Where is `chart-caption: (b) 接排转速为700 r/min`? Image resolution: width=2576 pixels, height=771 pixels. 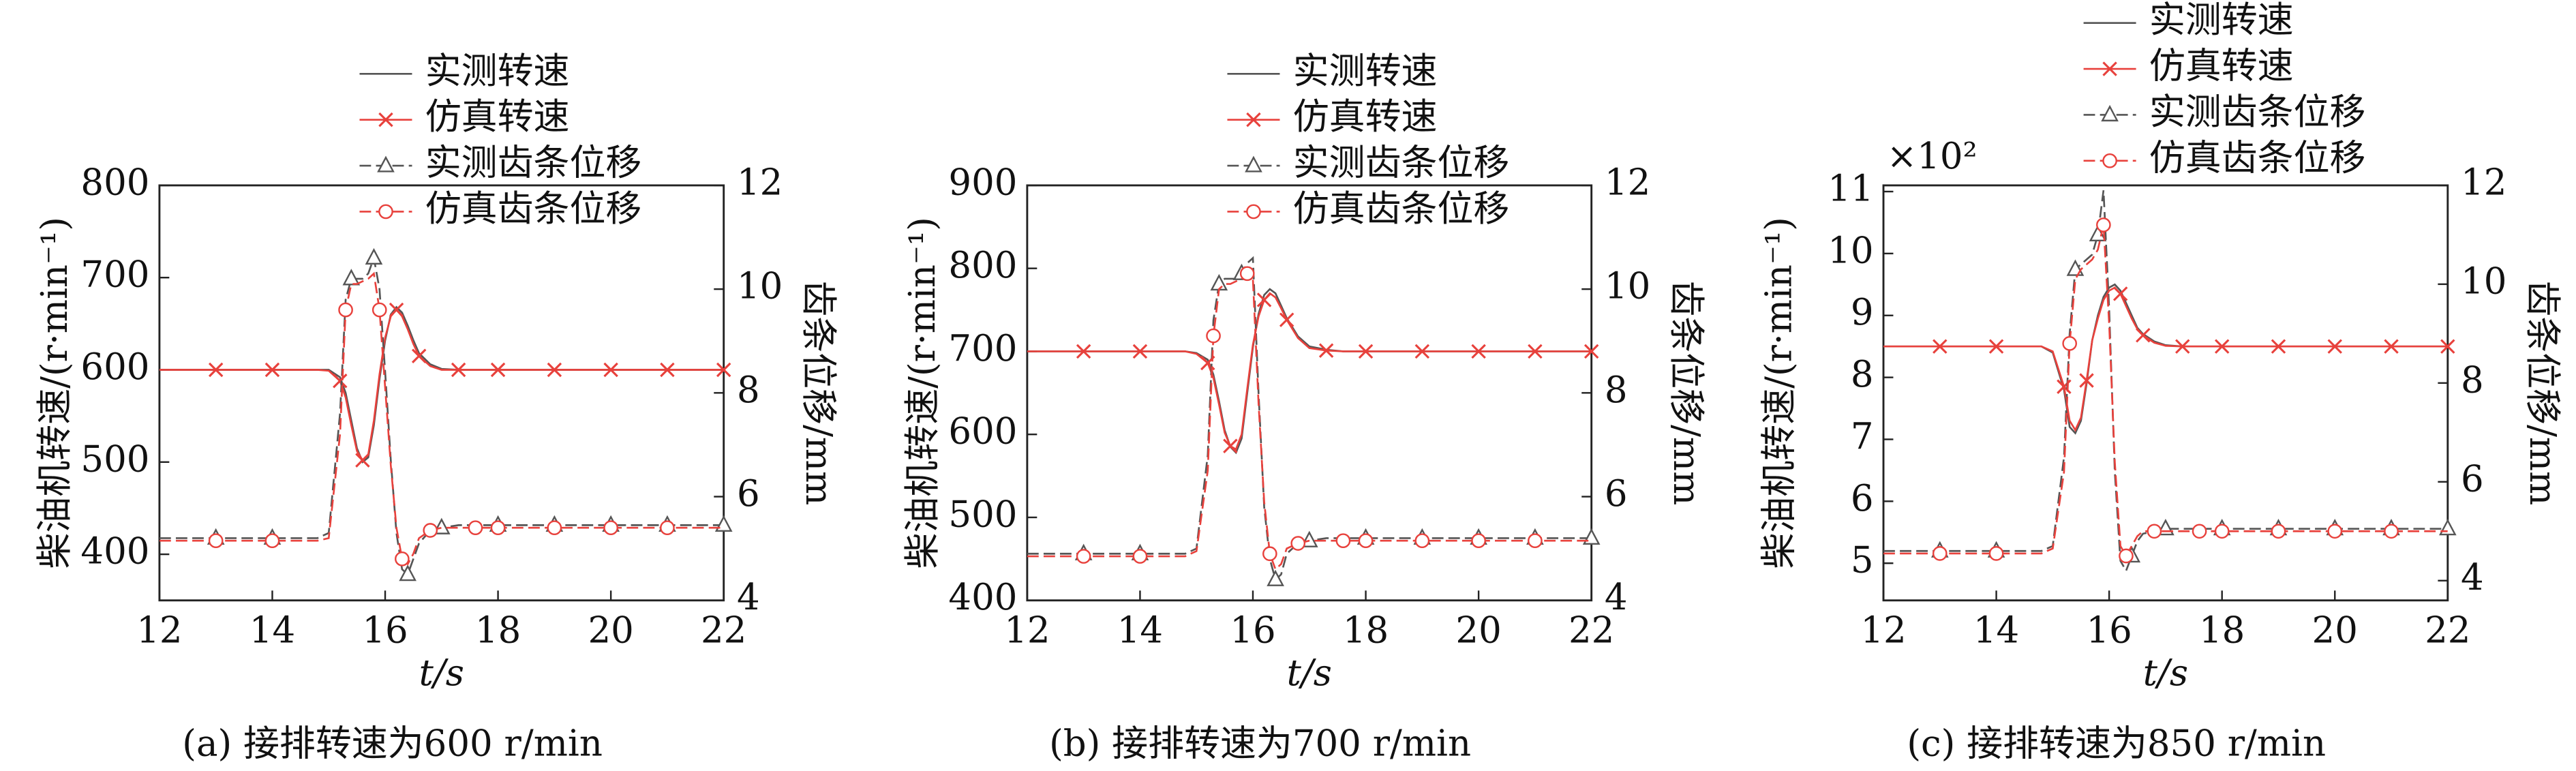 chart-caption: (b) 接排转速为700 r/min is located at coordinates (1260, 743).